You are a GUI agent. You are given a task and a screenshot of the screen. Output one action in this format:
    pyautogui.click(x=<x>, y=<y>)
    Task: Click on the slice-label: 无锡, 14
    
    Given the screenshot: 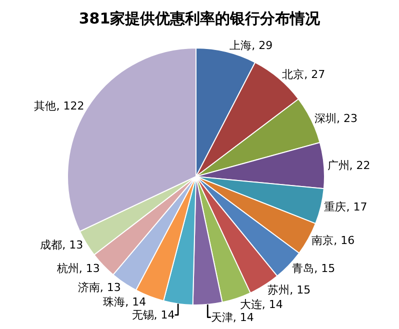 What is the action you would take?
    pyautogui.click(x=153, y=315)
    